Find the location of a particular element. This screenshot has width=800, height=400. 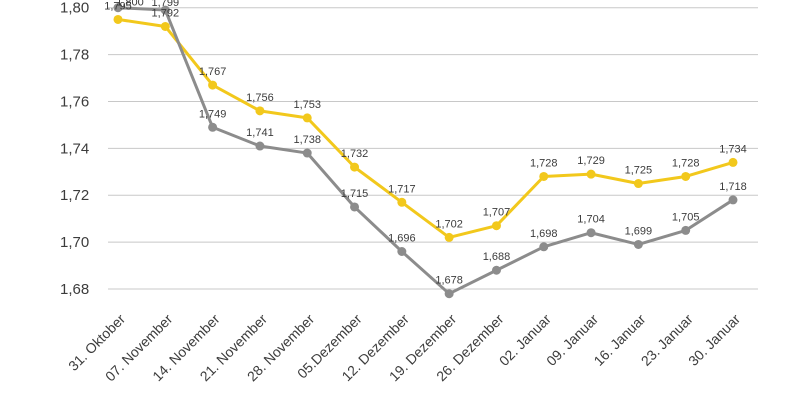

data-label-gray: 1,678 is located at coordinates (449, 281).